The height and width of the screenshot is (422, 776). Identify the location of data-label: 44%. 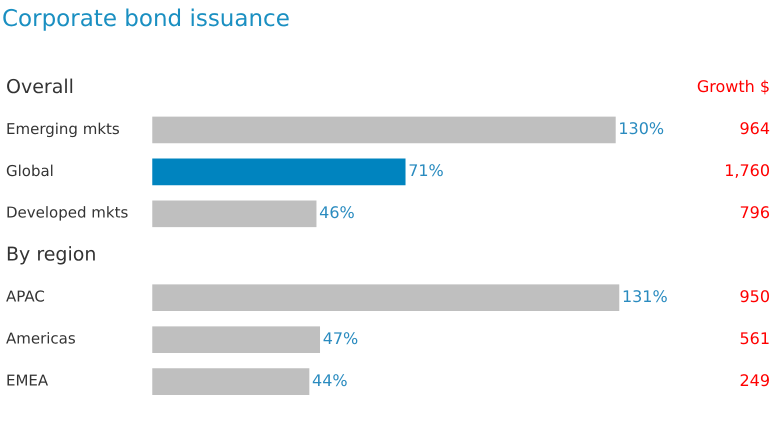
(330, 380).